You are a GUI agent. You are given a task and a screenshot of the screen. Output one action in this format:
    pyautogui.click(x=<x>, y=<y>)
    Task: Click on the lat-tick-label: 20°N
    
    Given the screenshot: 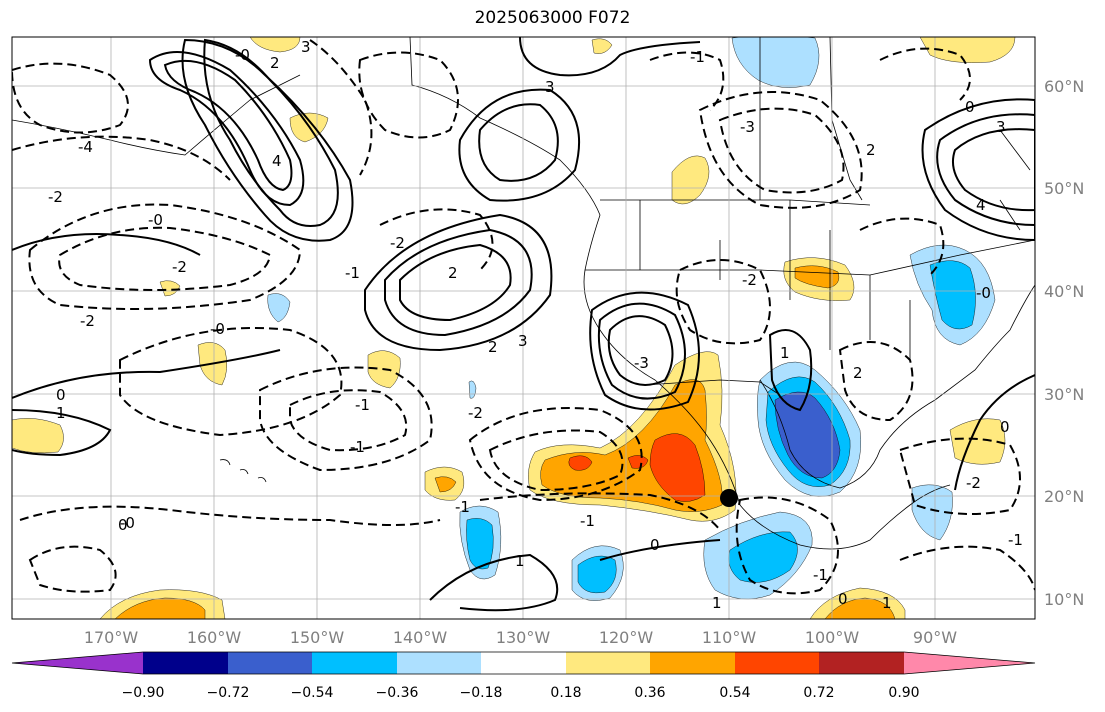 What is the action you would take?
    pyautogui.click(x=1064, y=496)
    